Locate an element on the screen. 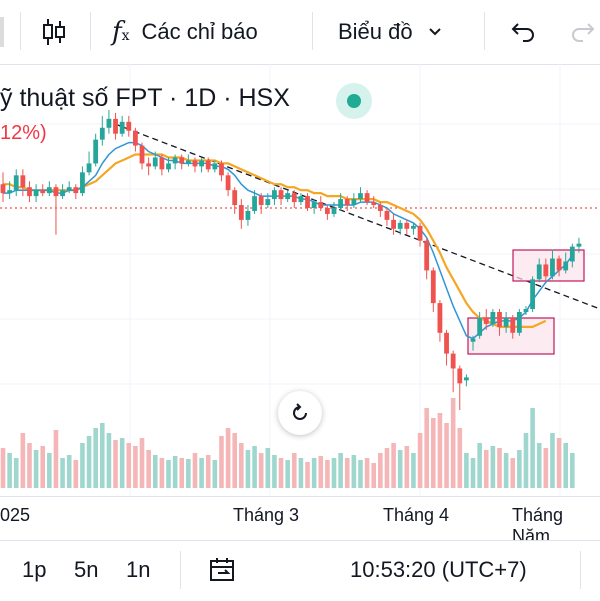 This screenshot has height=601, width=600. interval-button-5n: 5n is located at coordinates (86, 569).